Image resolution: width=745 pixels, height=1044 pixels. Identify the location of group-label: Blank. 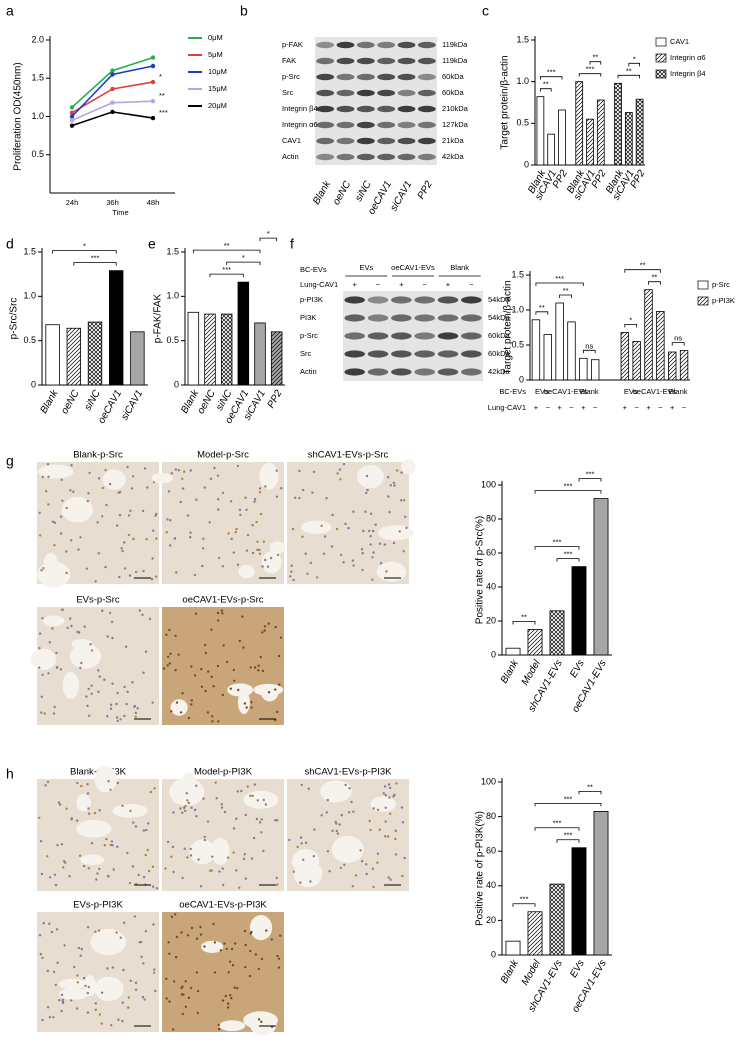
(589, 391).